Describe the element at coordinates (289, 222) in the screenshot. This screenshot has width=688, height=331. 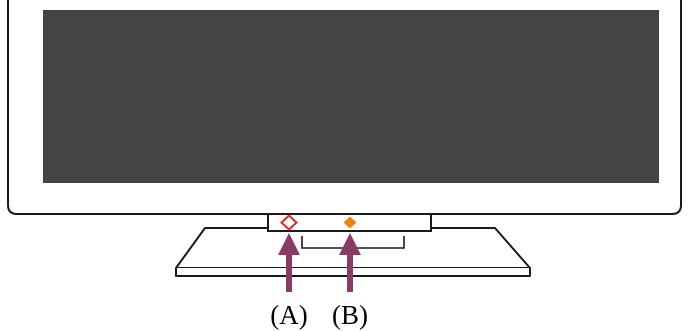
I see `hollow-diamond-icon` at that location.